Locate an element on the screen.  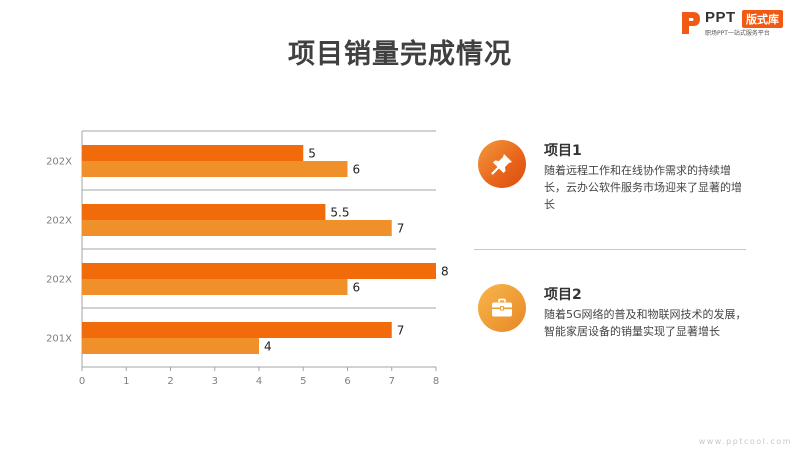
item-2-description: 随着5G网络的普及和物联网技术的发展，智能家居设备的销量实现了显著增长 is located at coordinates (645, 323).